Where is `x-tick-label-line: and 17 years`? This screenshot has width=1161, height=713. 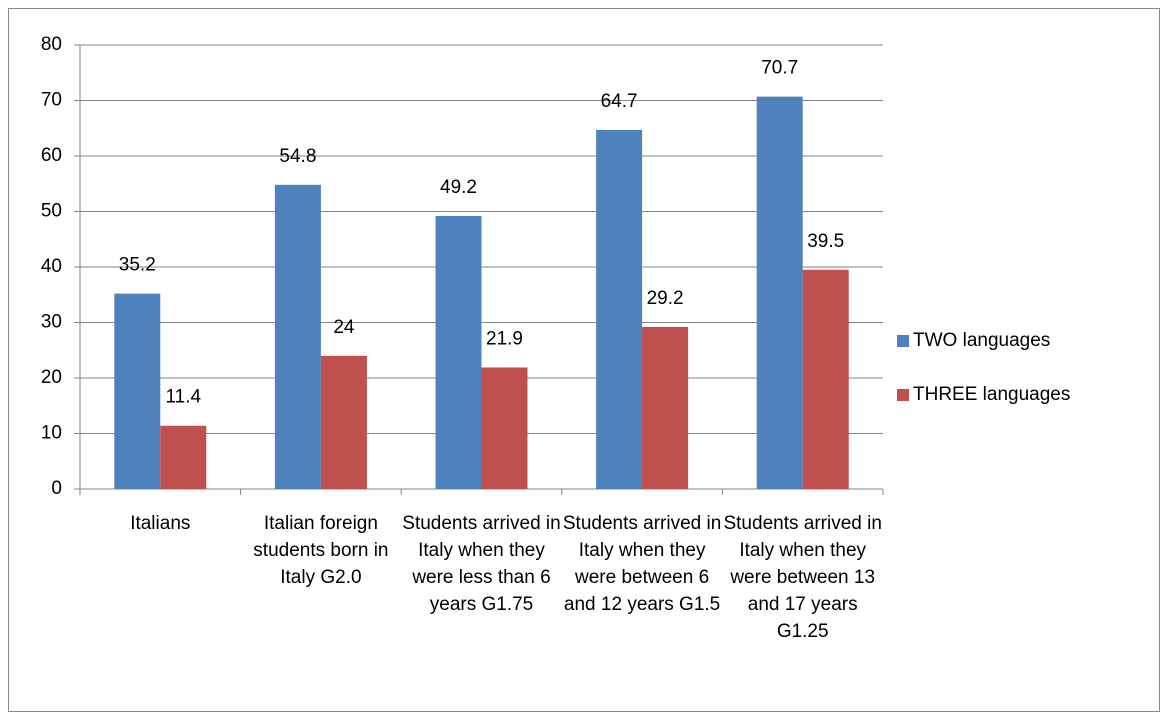
x-tick-label-line: and 17 years is located at coordinates (803, 604).